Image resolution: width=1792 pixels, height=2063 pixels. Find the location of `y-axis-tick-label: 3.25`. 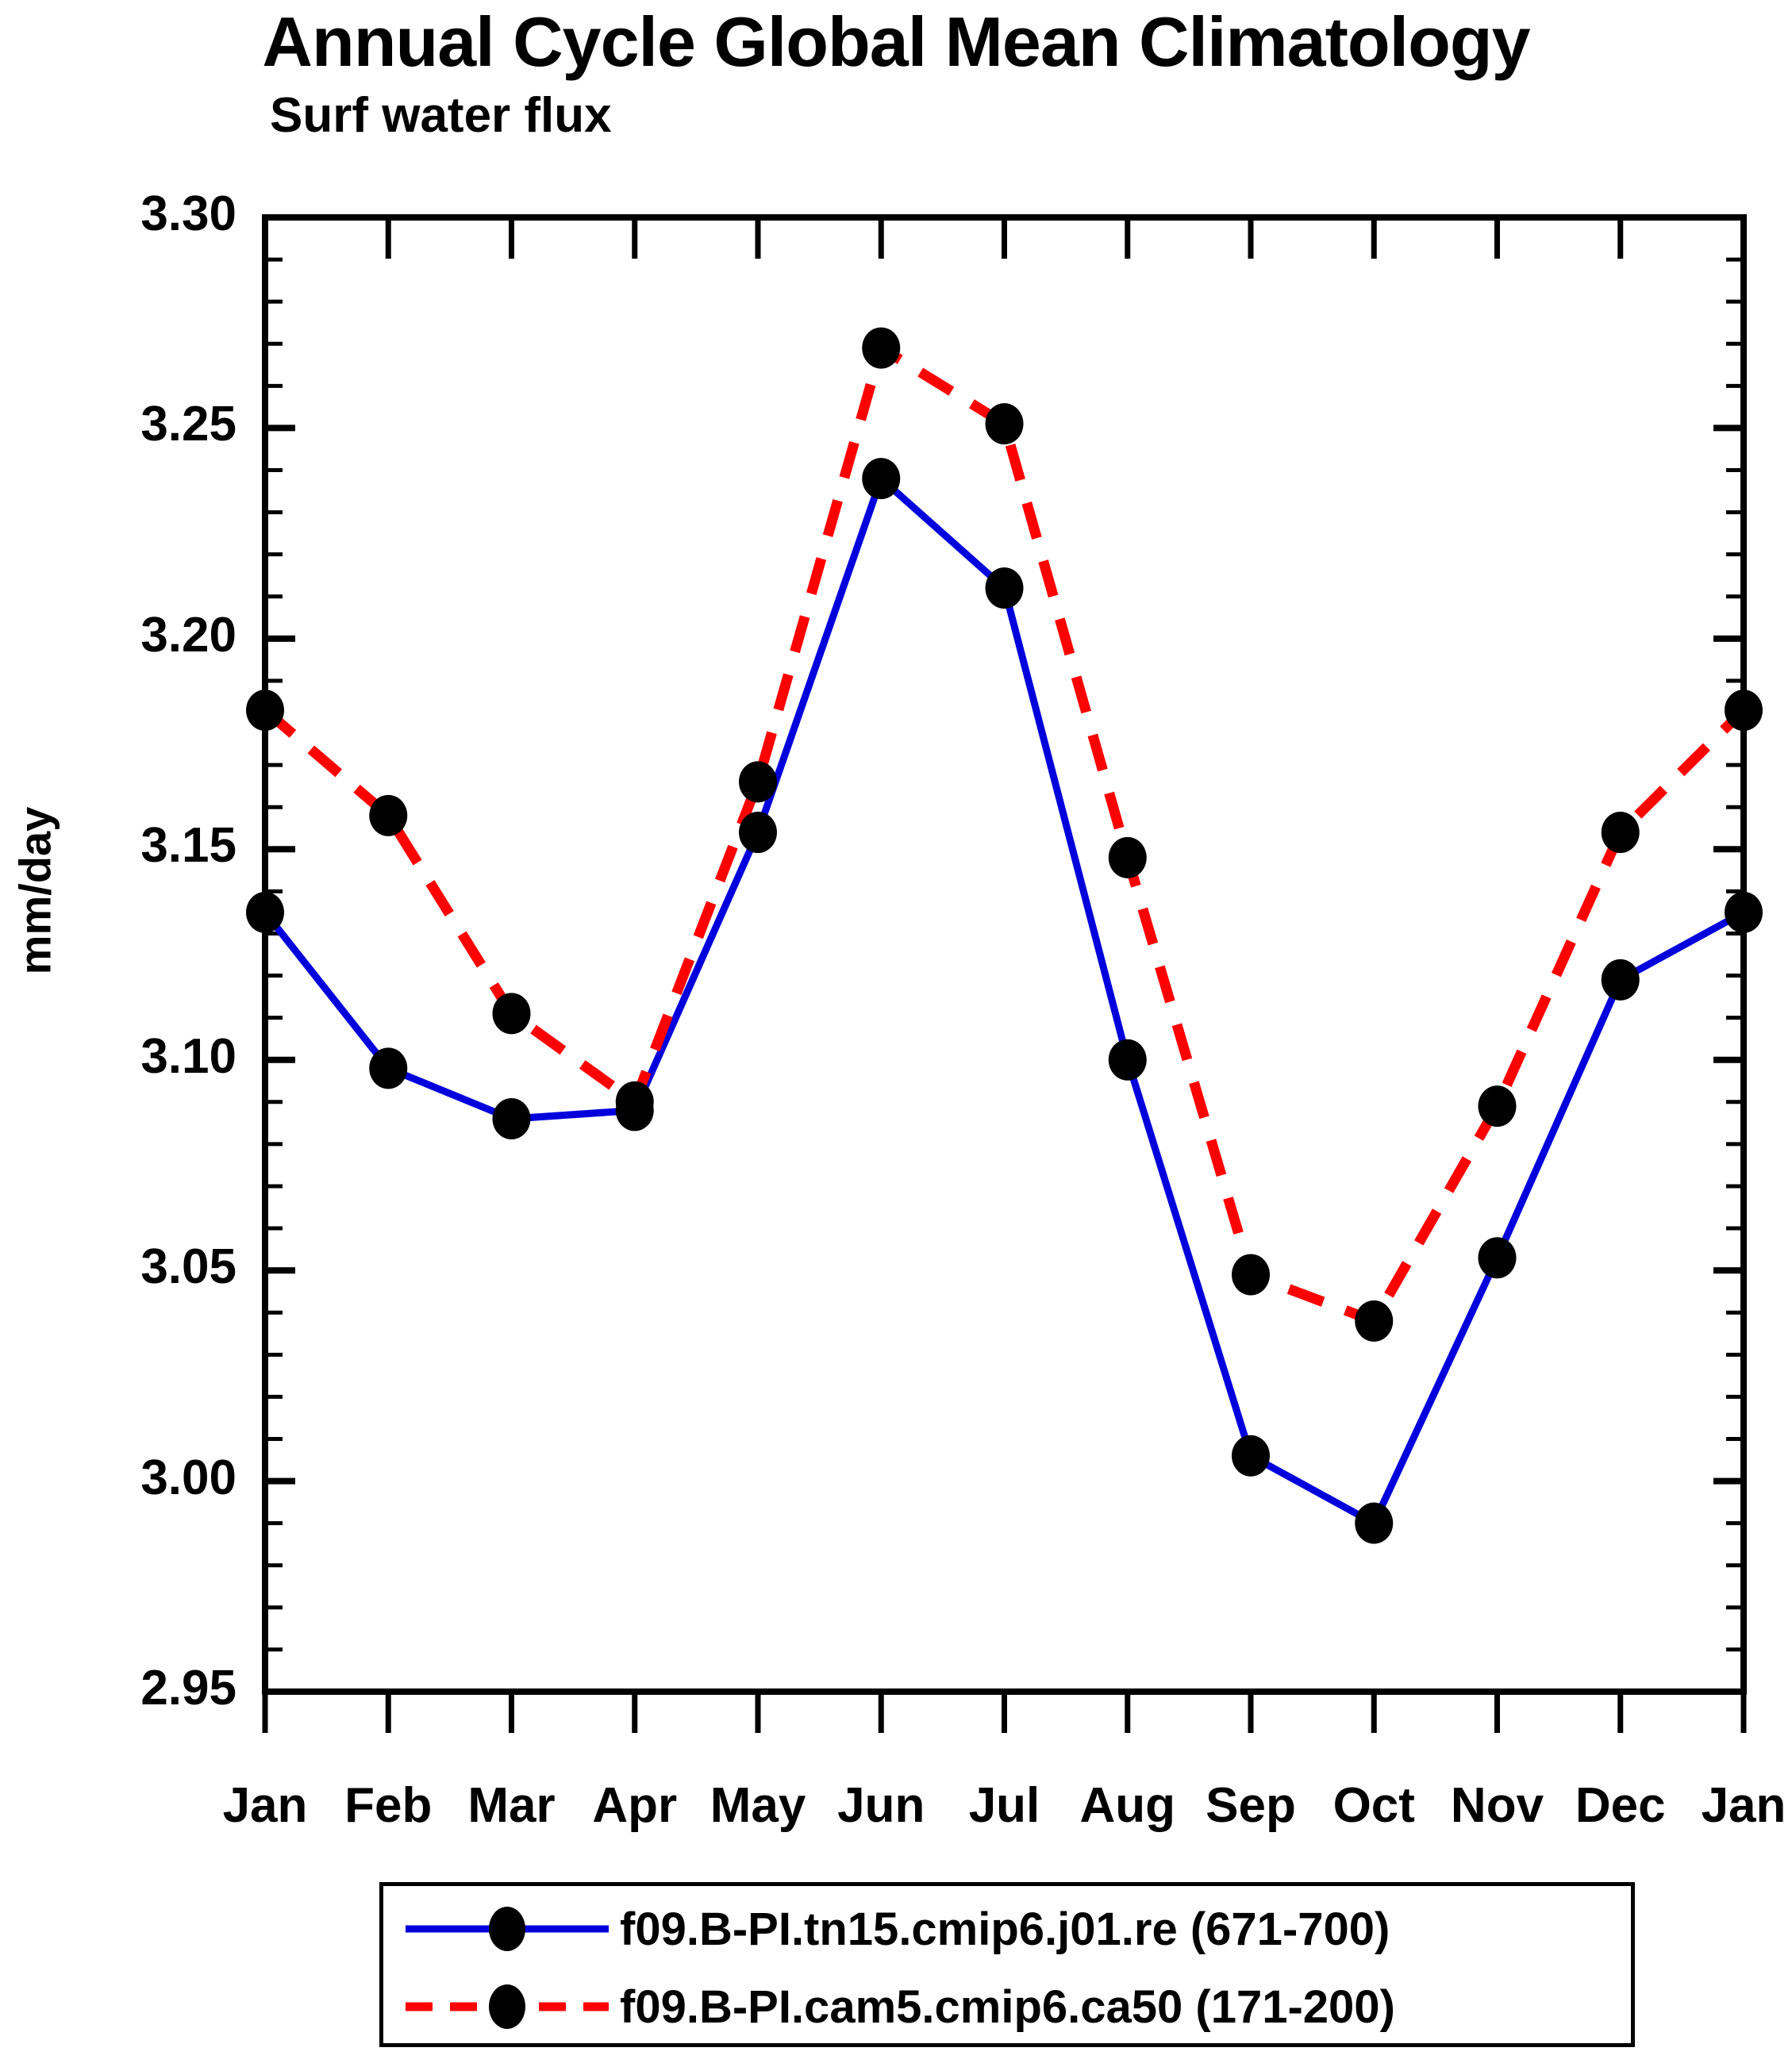

y-axis-tick-label: 3.25 is located at coordinates (188, 424).